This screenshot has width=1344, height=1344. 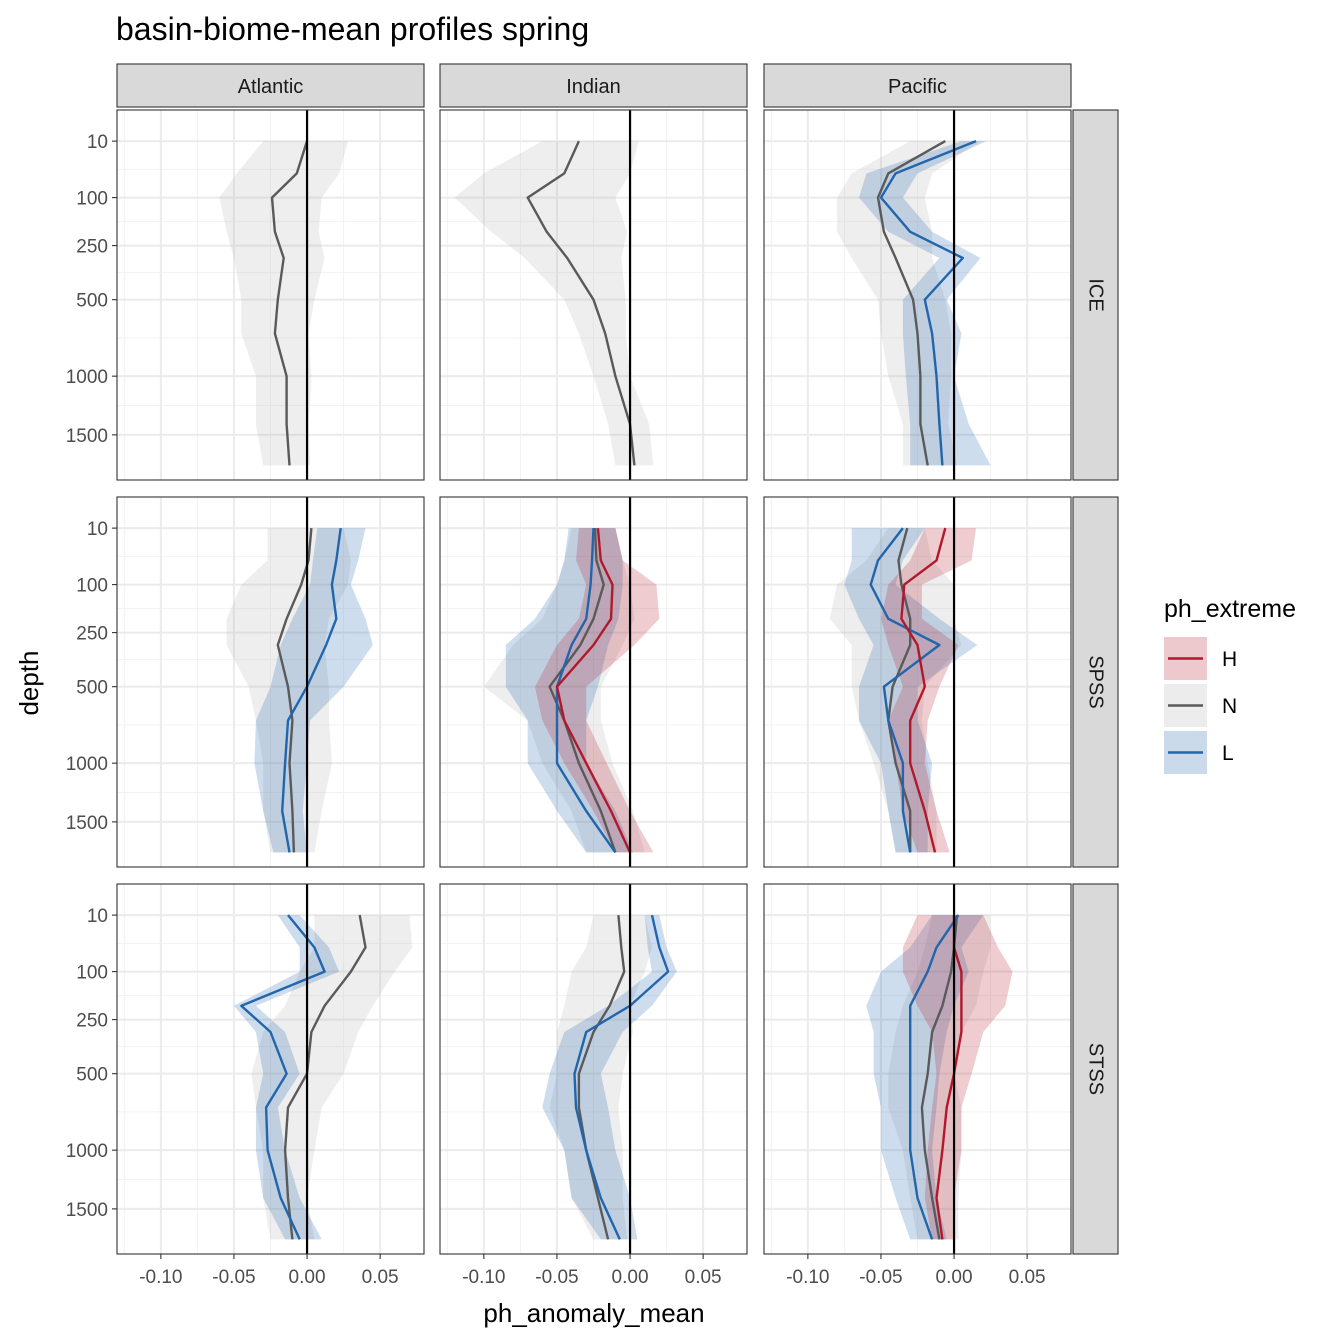 I want to click on y-axis-stss: 10 100 250 500 1000 1500, so click(x=91, y=1063).